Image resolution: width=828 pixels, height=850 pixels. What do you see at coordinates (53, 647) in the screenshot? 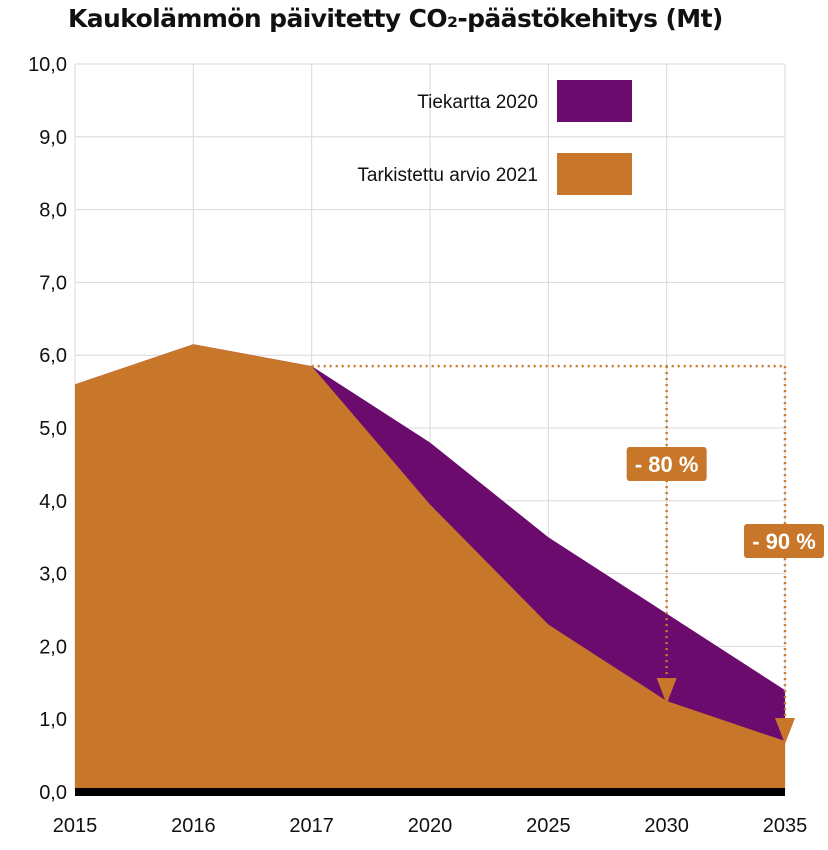
I see `y-tick-label: 2,0` at bounding box center [53, 647].